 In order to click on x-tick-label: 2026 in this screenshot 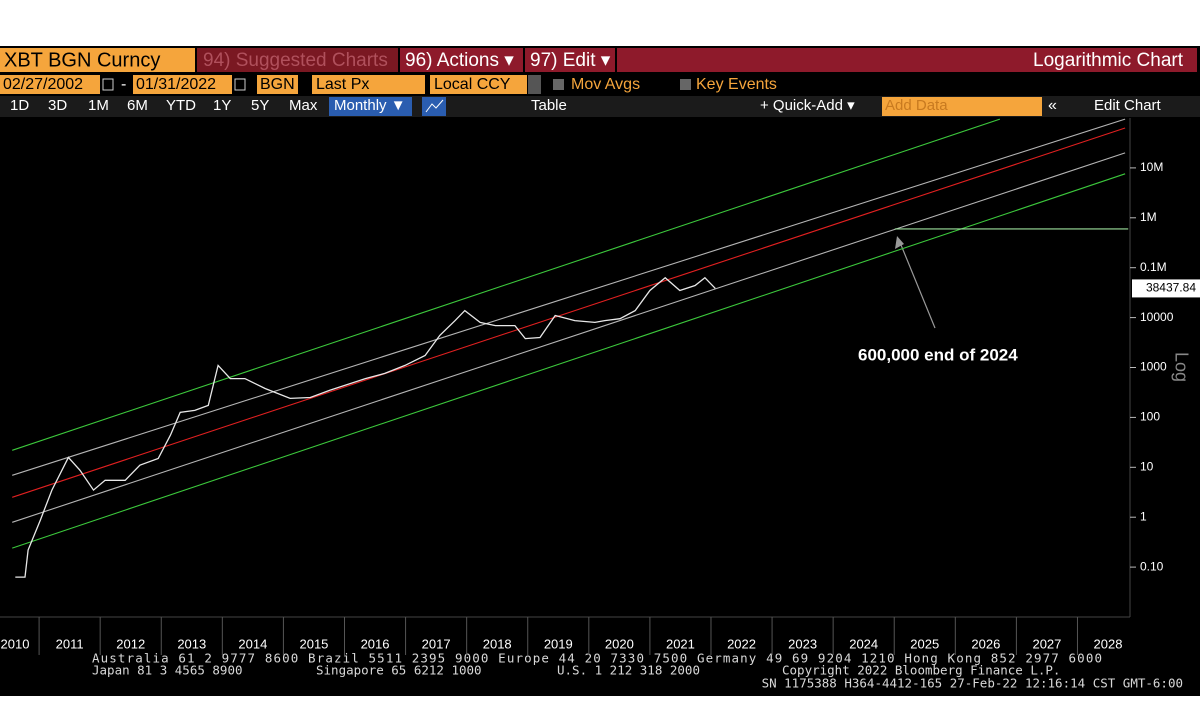, I will do `click(985, 643)`.